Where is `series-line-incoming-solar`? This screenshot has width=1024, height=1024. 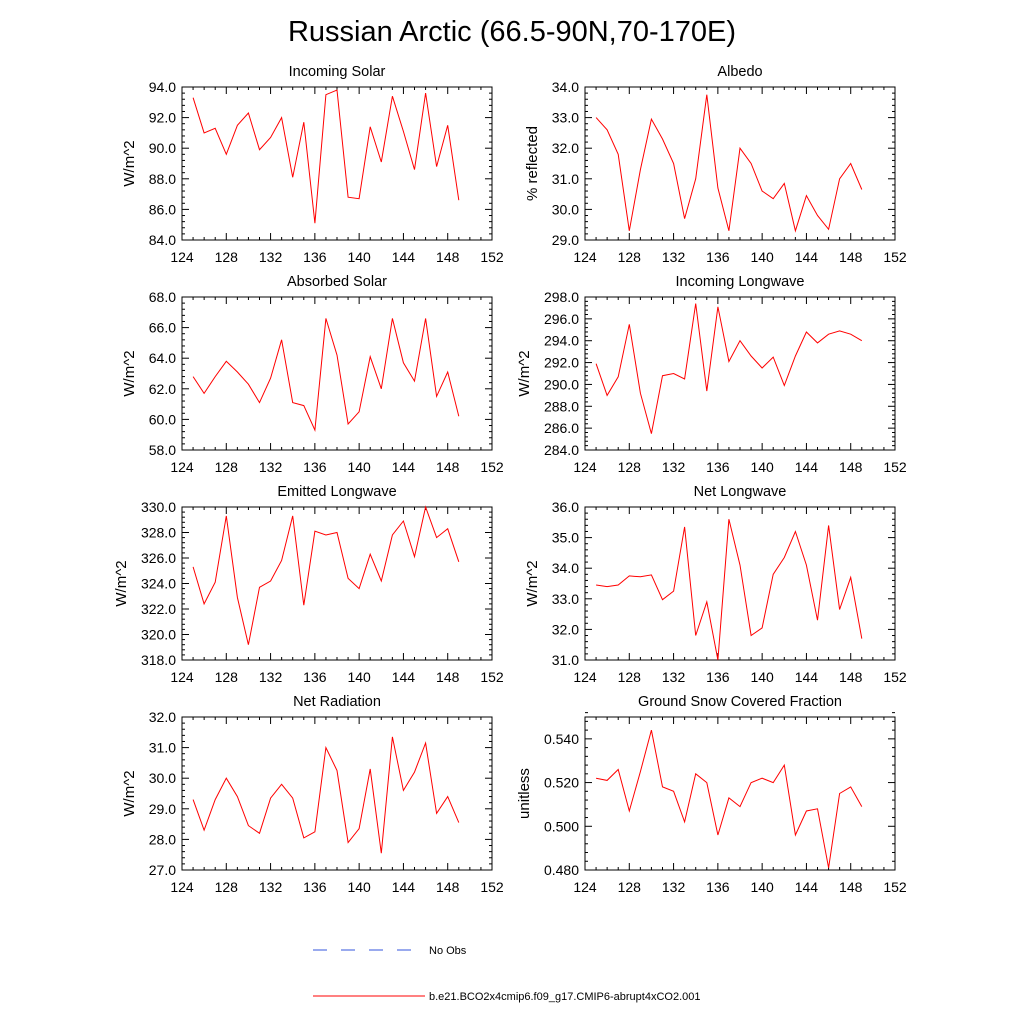 series-line-incoming-solar is located at coordinates (326, 156).